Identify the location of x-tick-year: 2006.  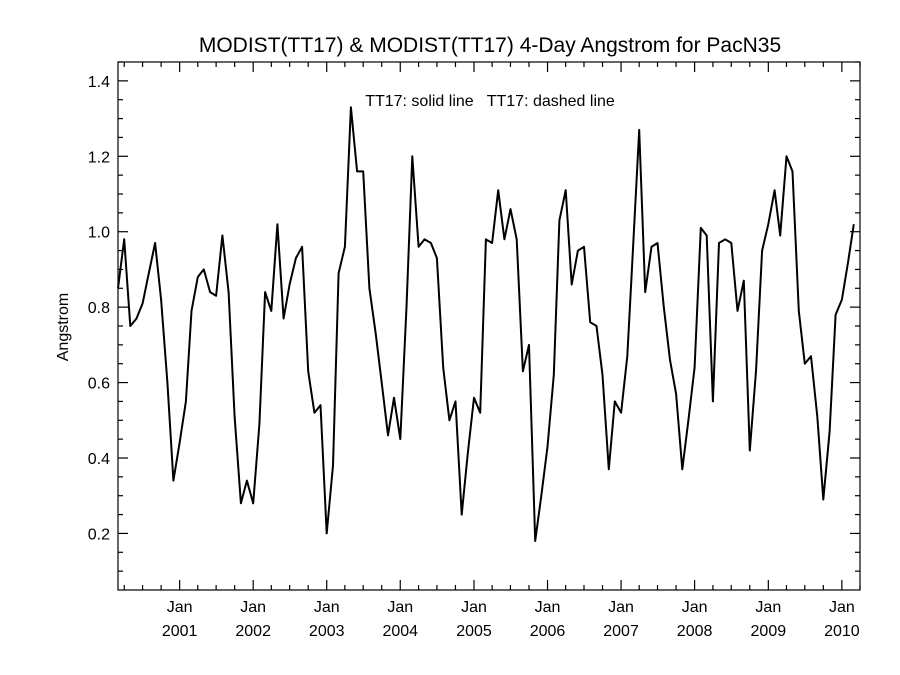
(548, 631).